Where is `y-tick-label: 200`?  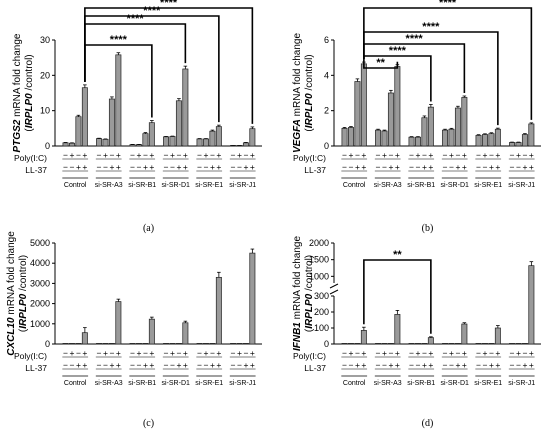
y-tick-label: 200 is located at coordinates (321, 312).